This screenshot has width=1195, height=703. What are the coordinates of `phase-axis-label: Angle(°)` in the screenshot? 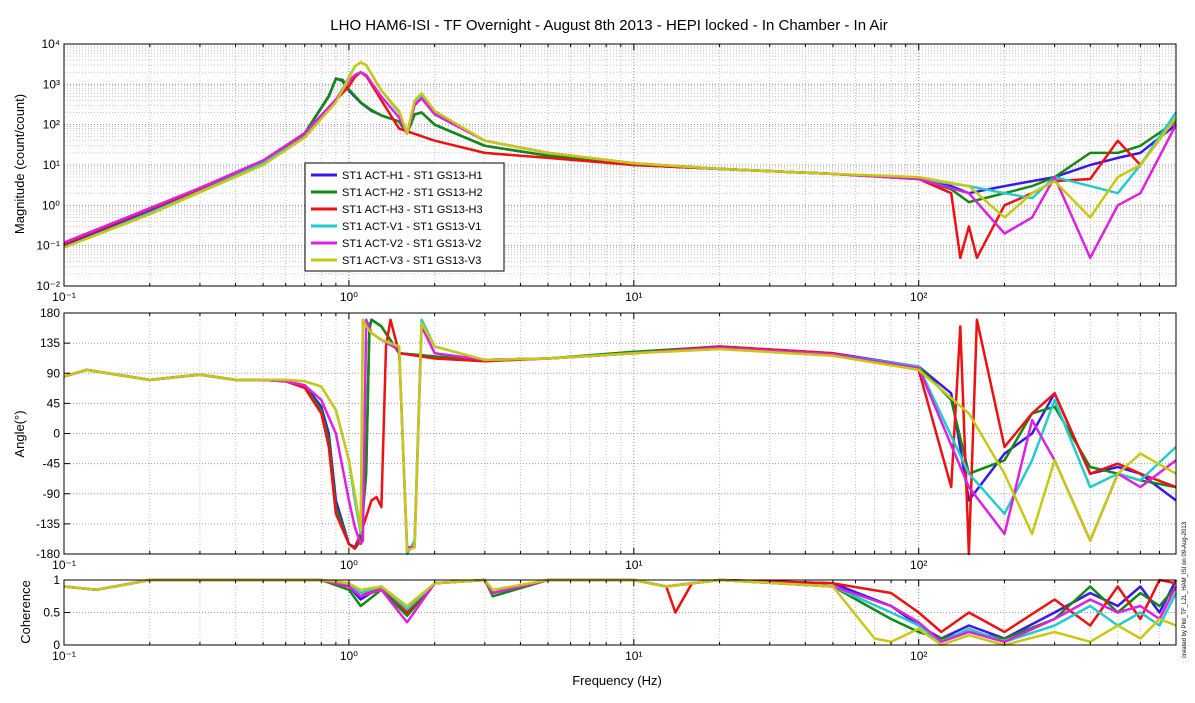 It's located at (19, 433).